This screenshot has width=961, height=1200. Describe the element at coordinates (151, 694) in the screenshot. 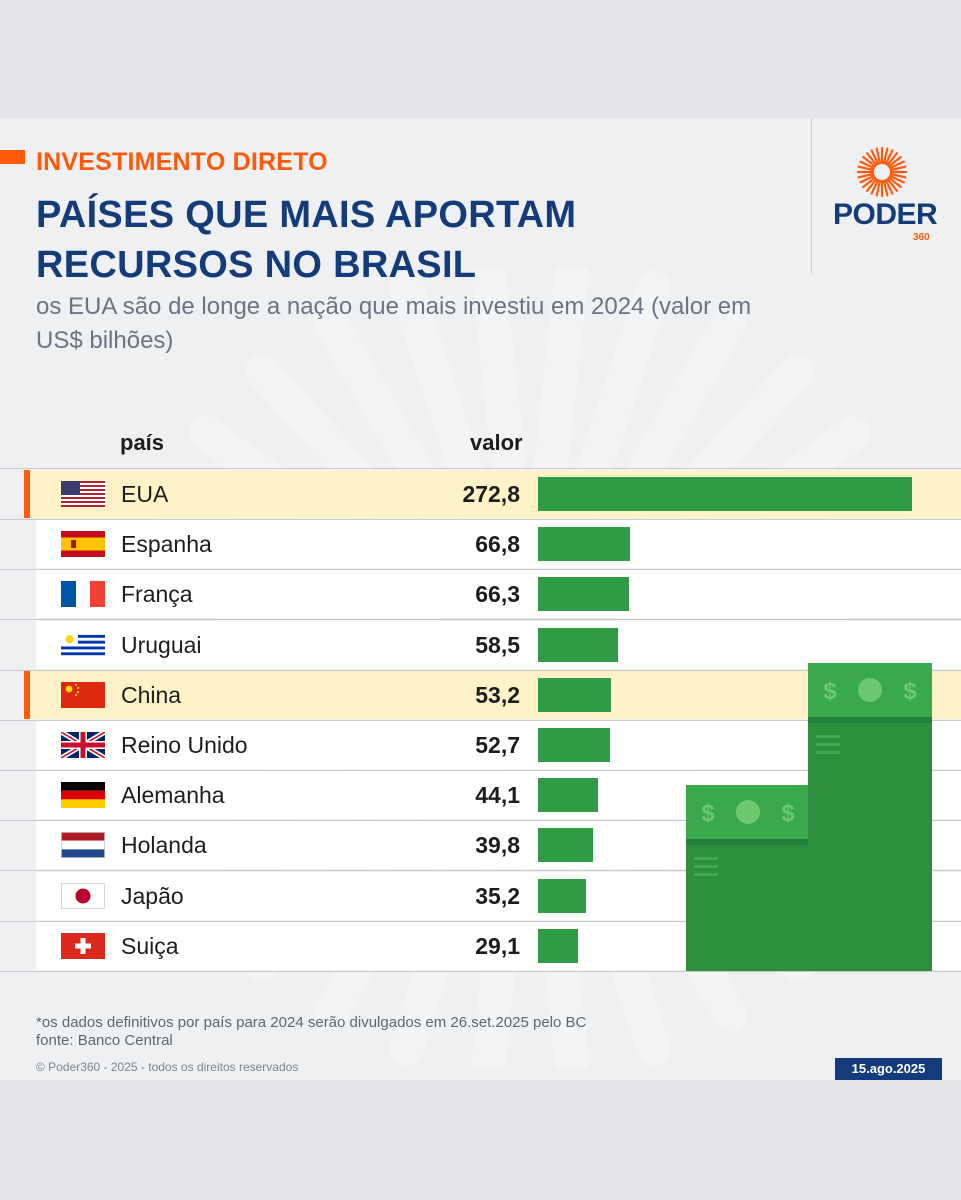

I see `country-label: China` at that location.